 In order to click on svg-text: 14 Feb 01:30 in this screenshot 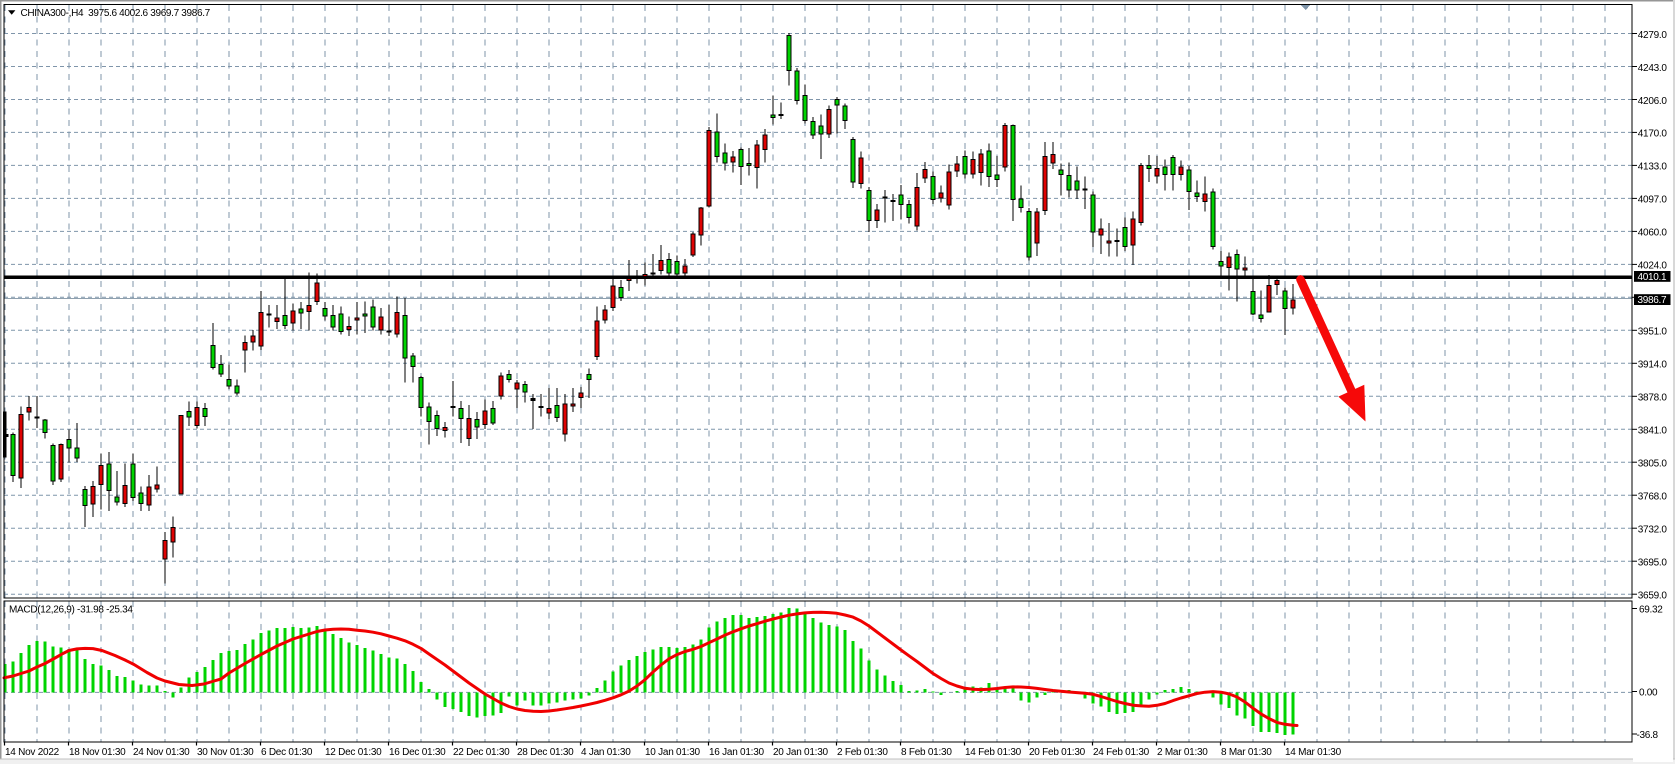, I will do `click(993, 752)`.